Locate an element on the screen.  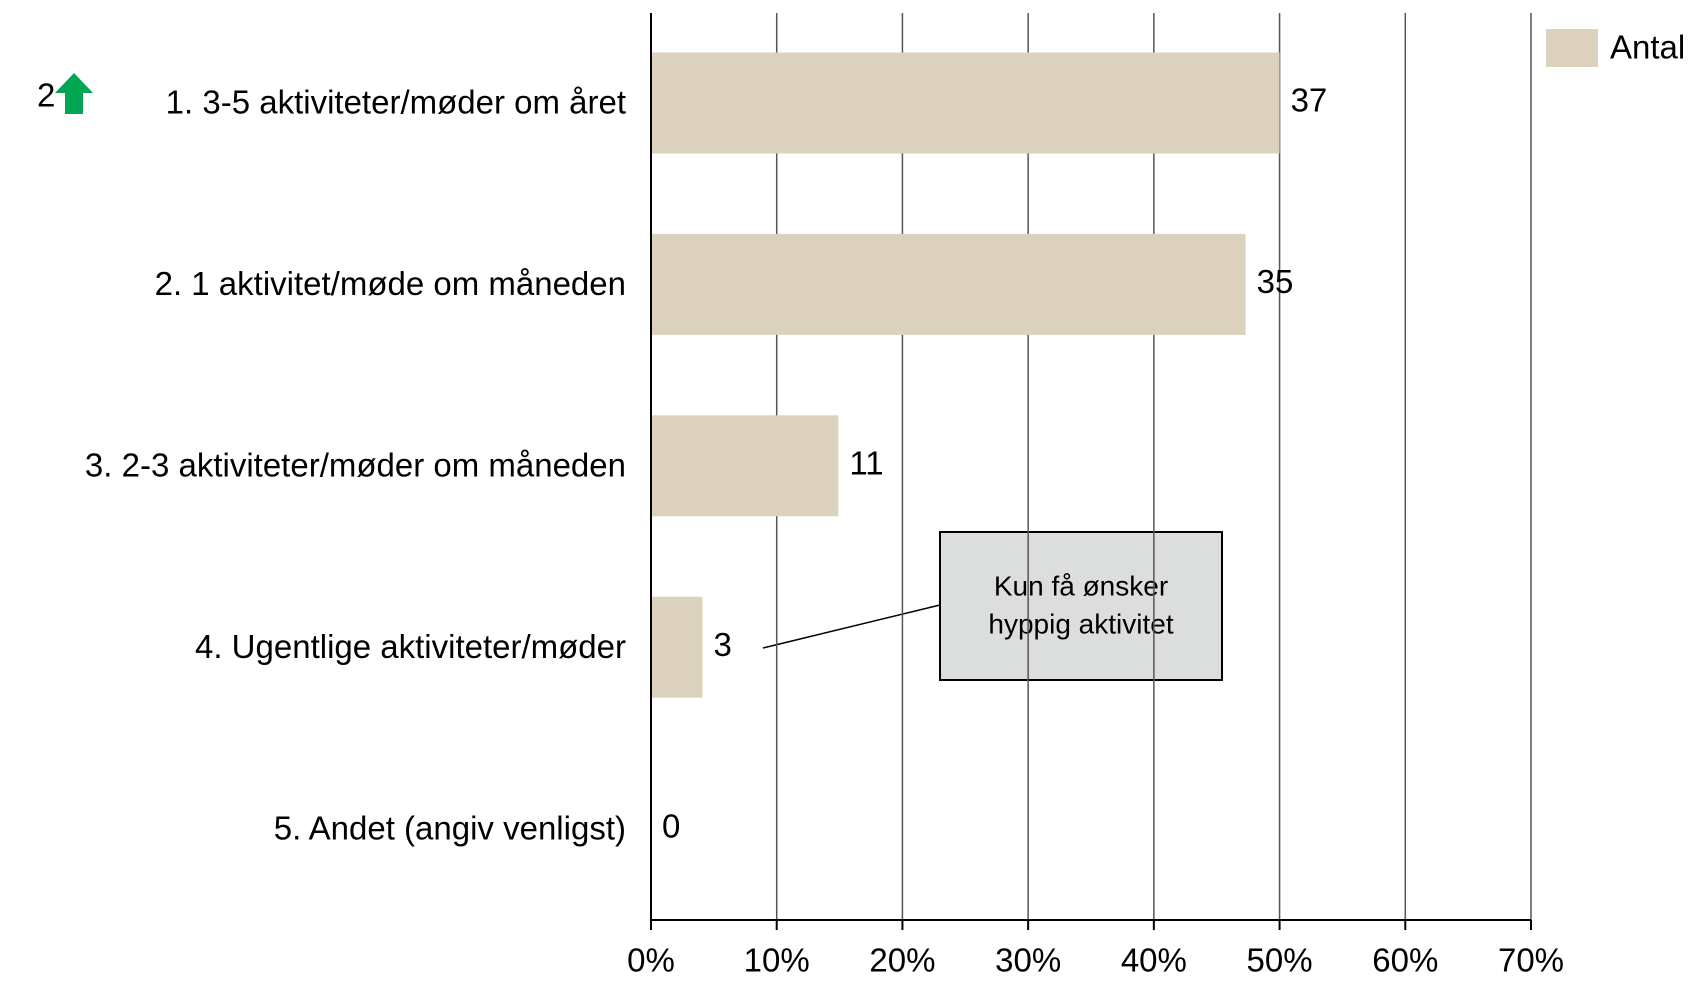
y-tick-label: 1. 3-5 aktiviteter/møder om året is located at coordinates (396, 102).